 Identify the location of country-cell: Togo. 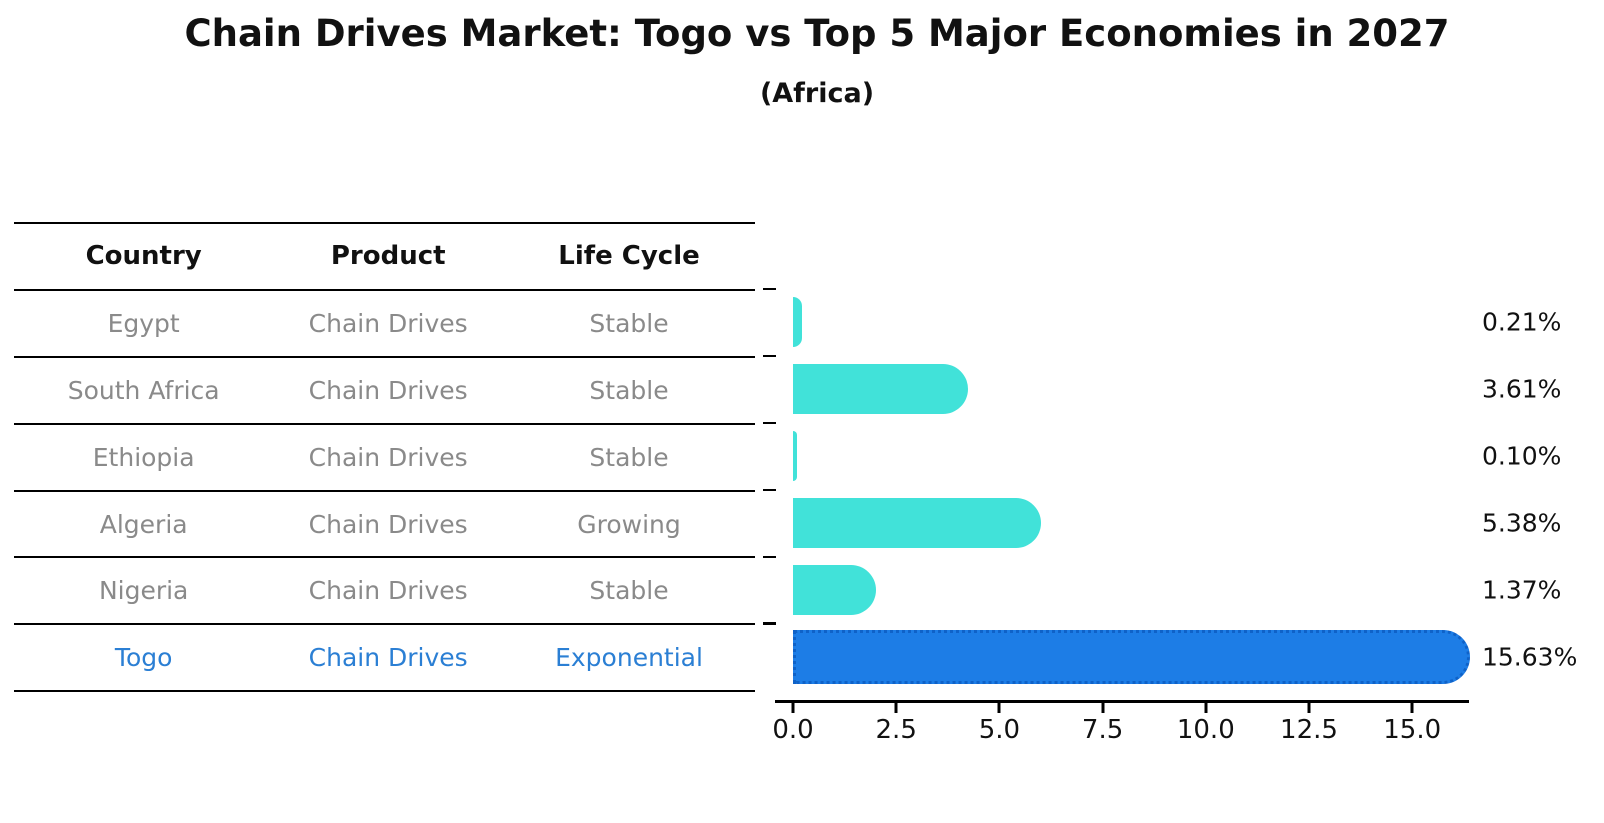
(143, 658).